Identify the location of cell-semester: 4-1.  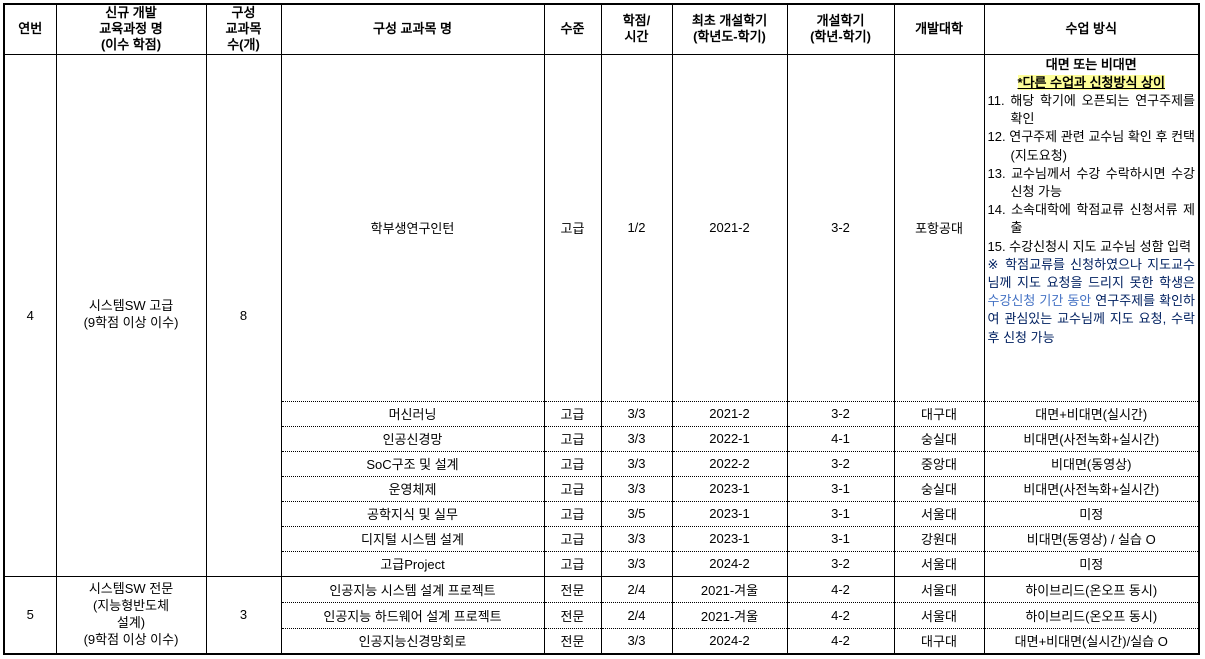
(840, 438).